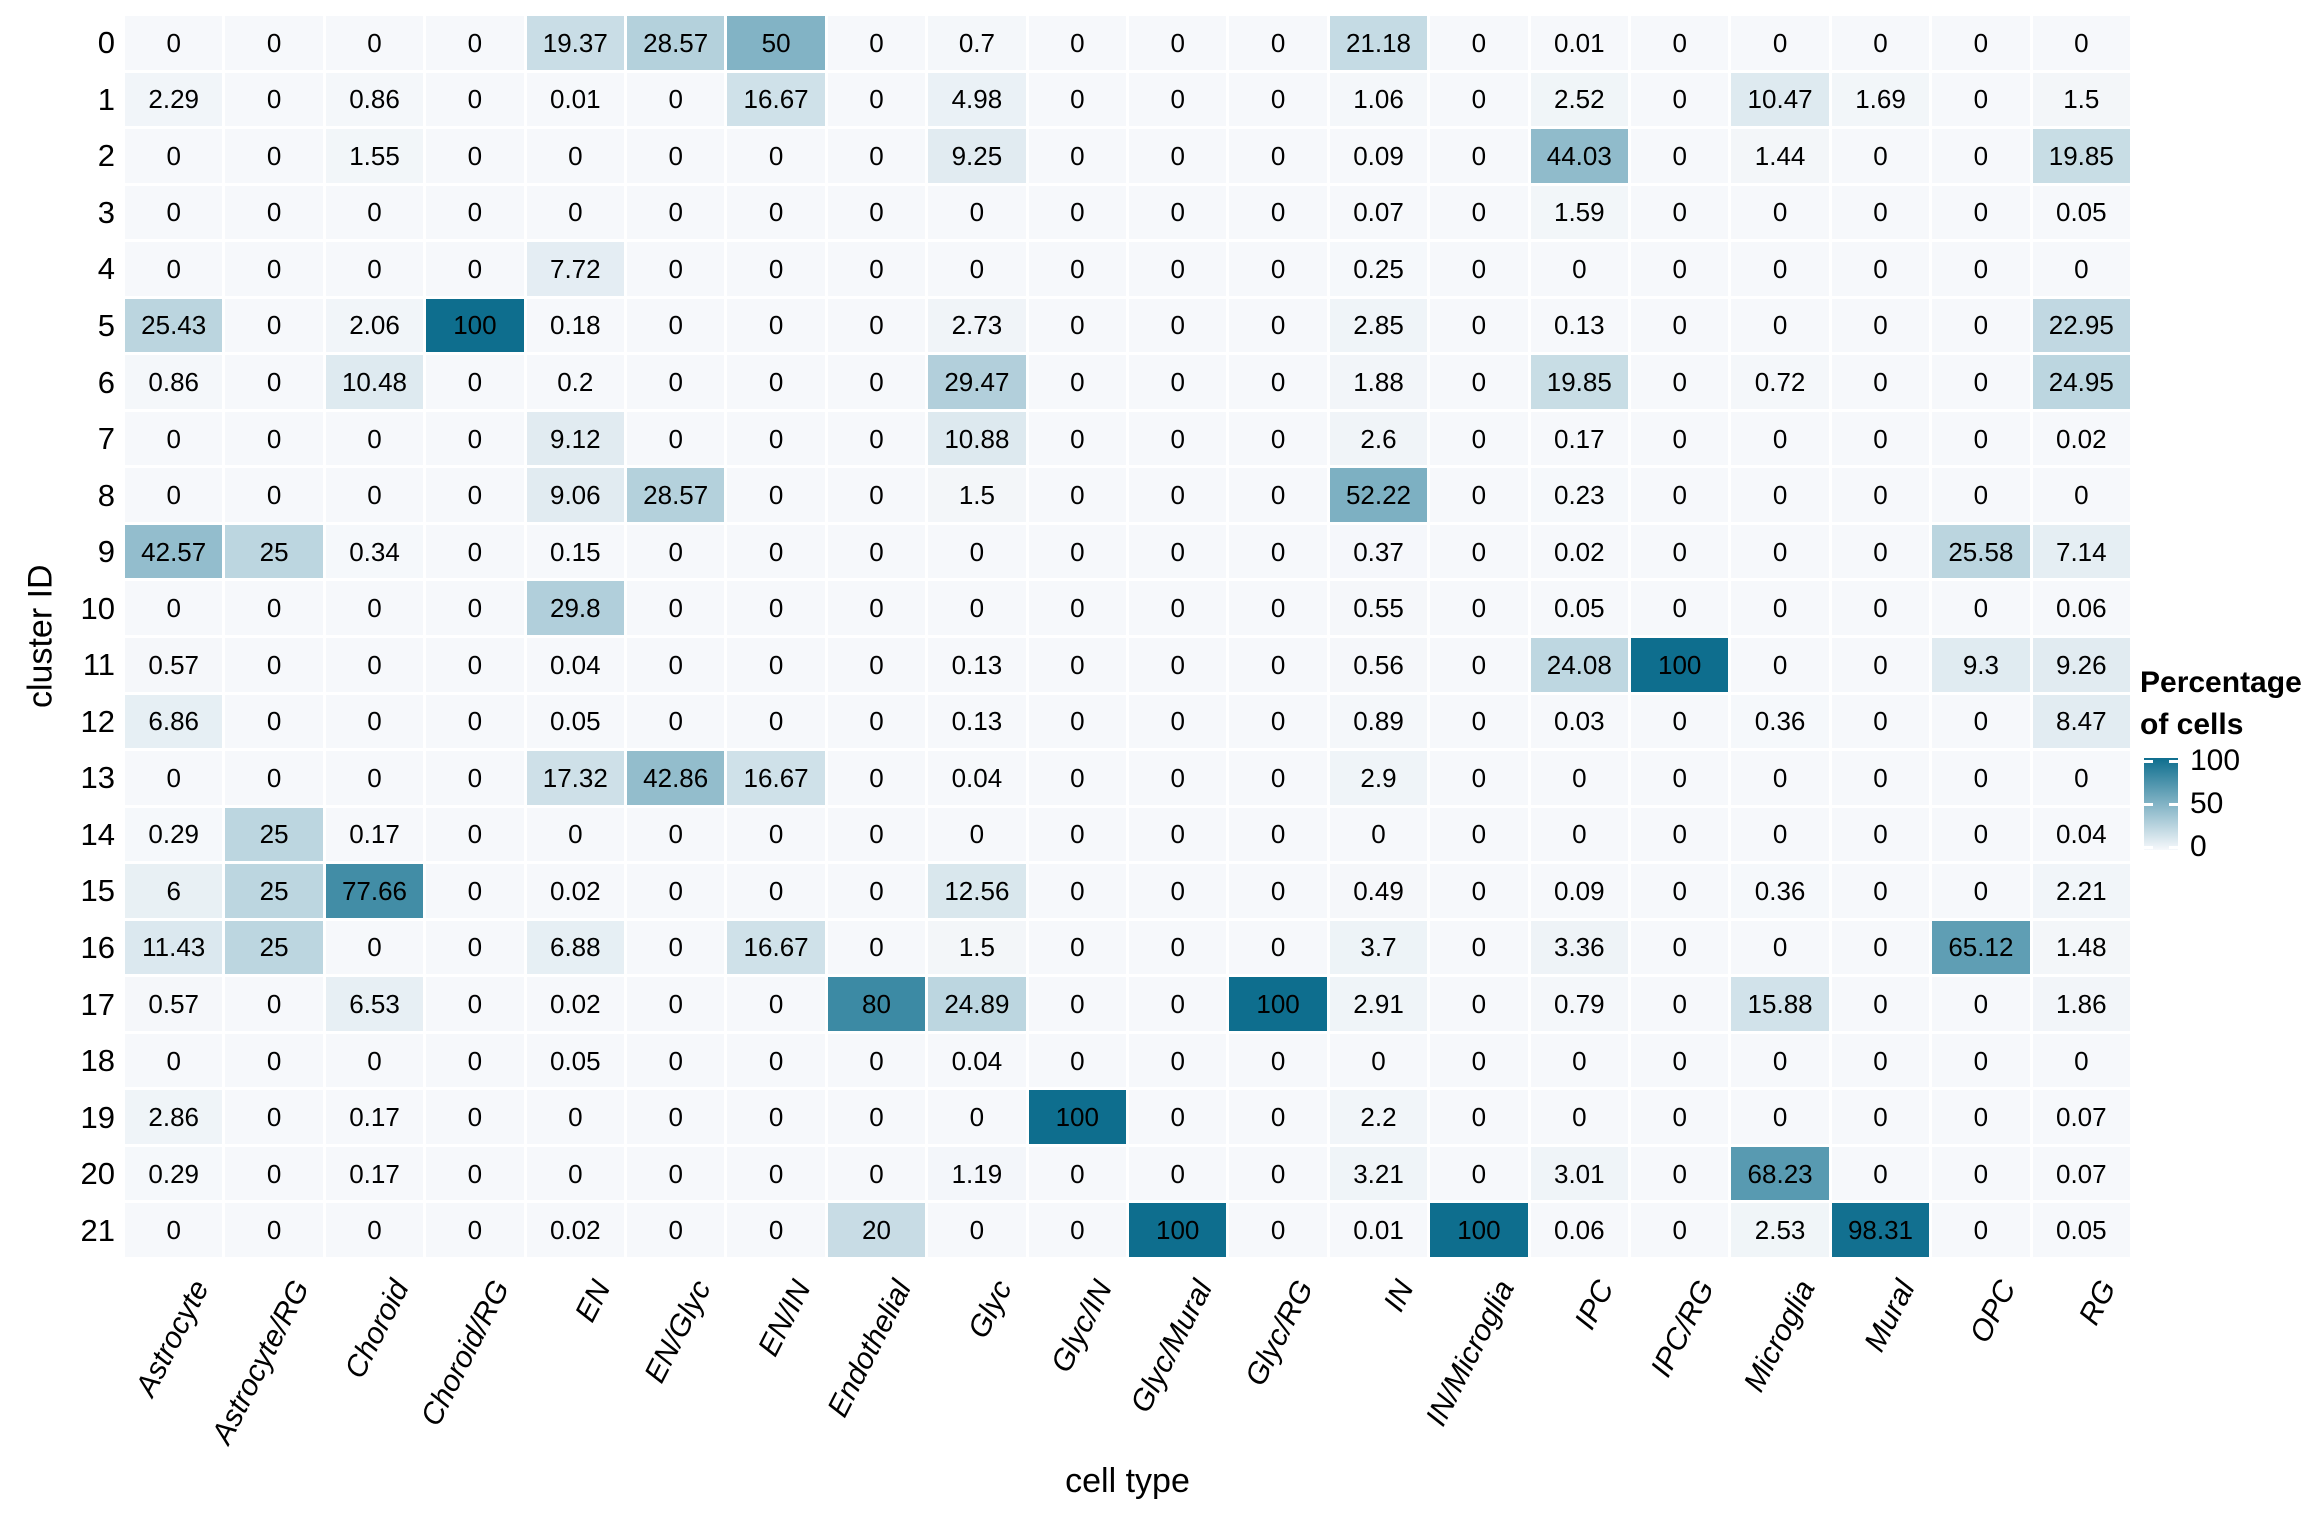 The width and height of the screenshot is (2304, 1536). I want to click on row-label: 3, so click(106, 212).